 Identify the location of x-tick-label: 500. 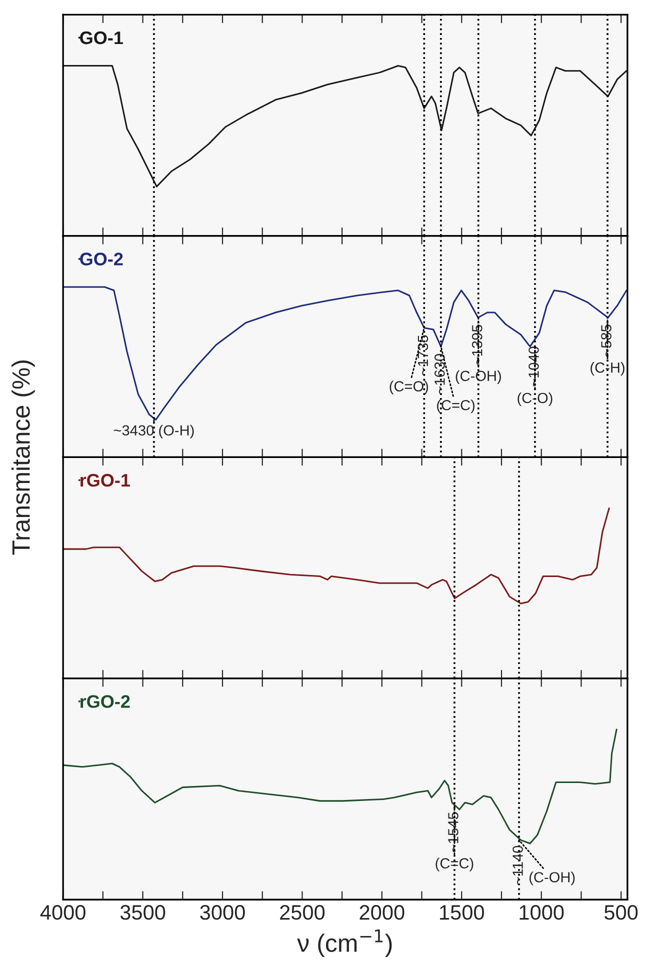
(621, 912).